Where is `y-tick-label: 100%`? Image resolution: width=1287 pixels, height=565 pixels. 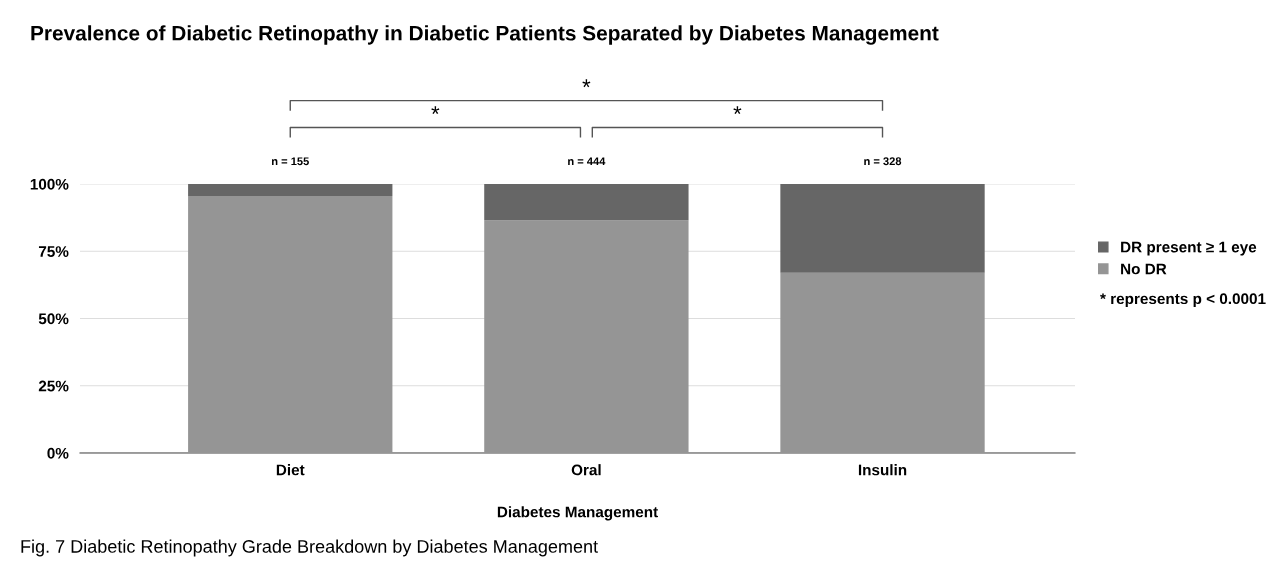
y-tick-label: 100% is located at coordinates (49, 184).